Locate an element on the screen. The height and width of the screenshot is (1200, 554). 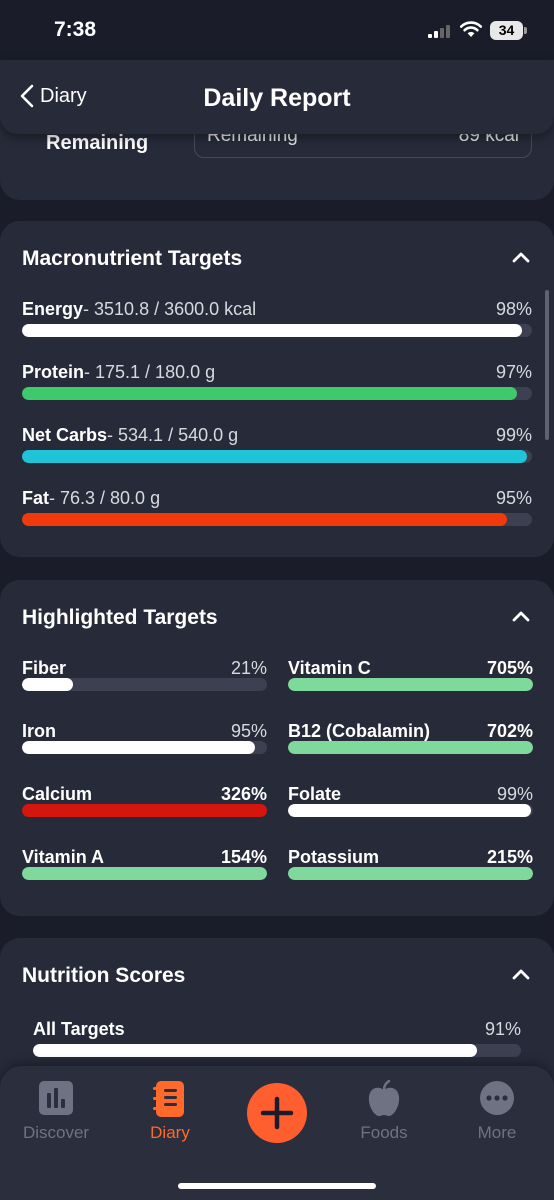
scores-card-title: Nutrition Scores is located at coordinates (104, 975).